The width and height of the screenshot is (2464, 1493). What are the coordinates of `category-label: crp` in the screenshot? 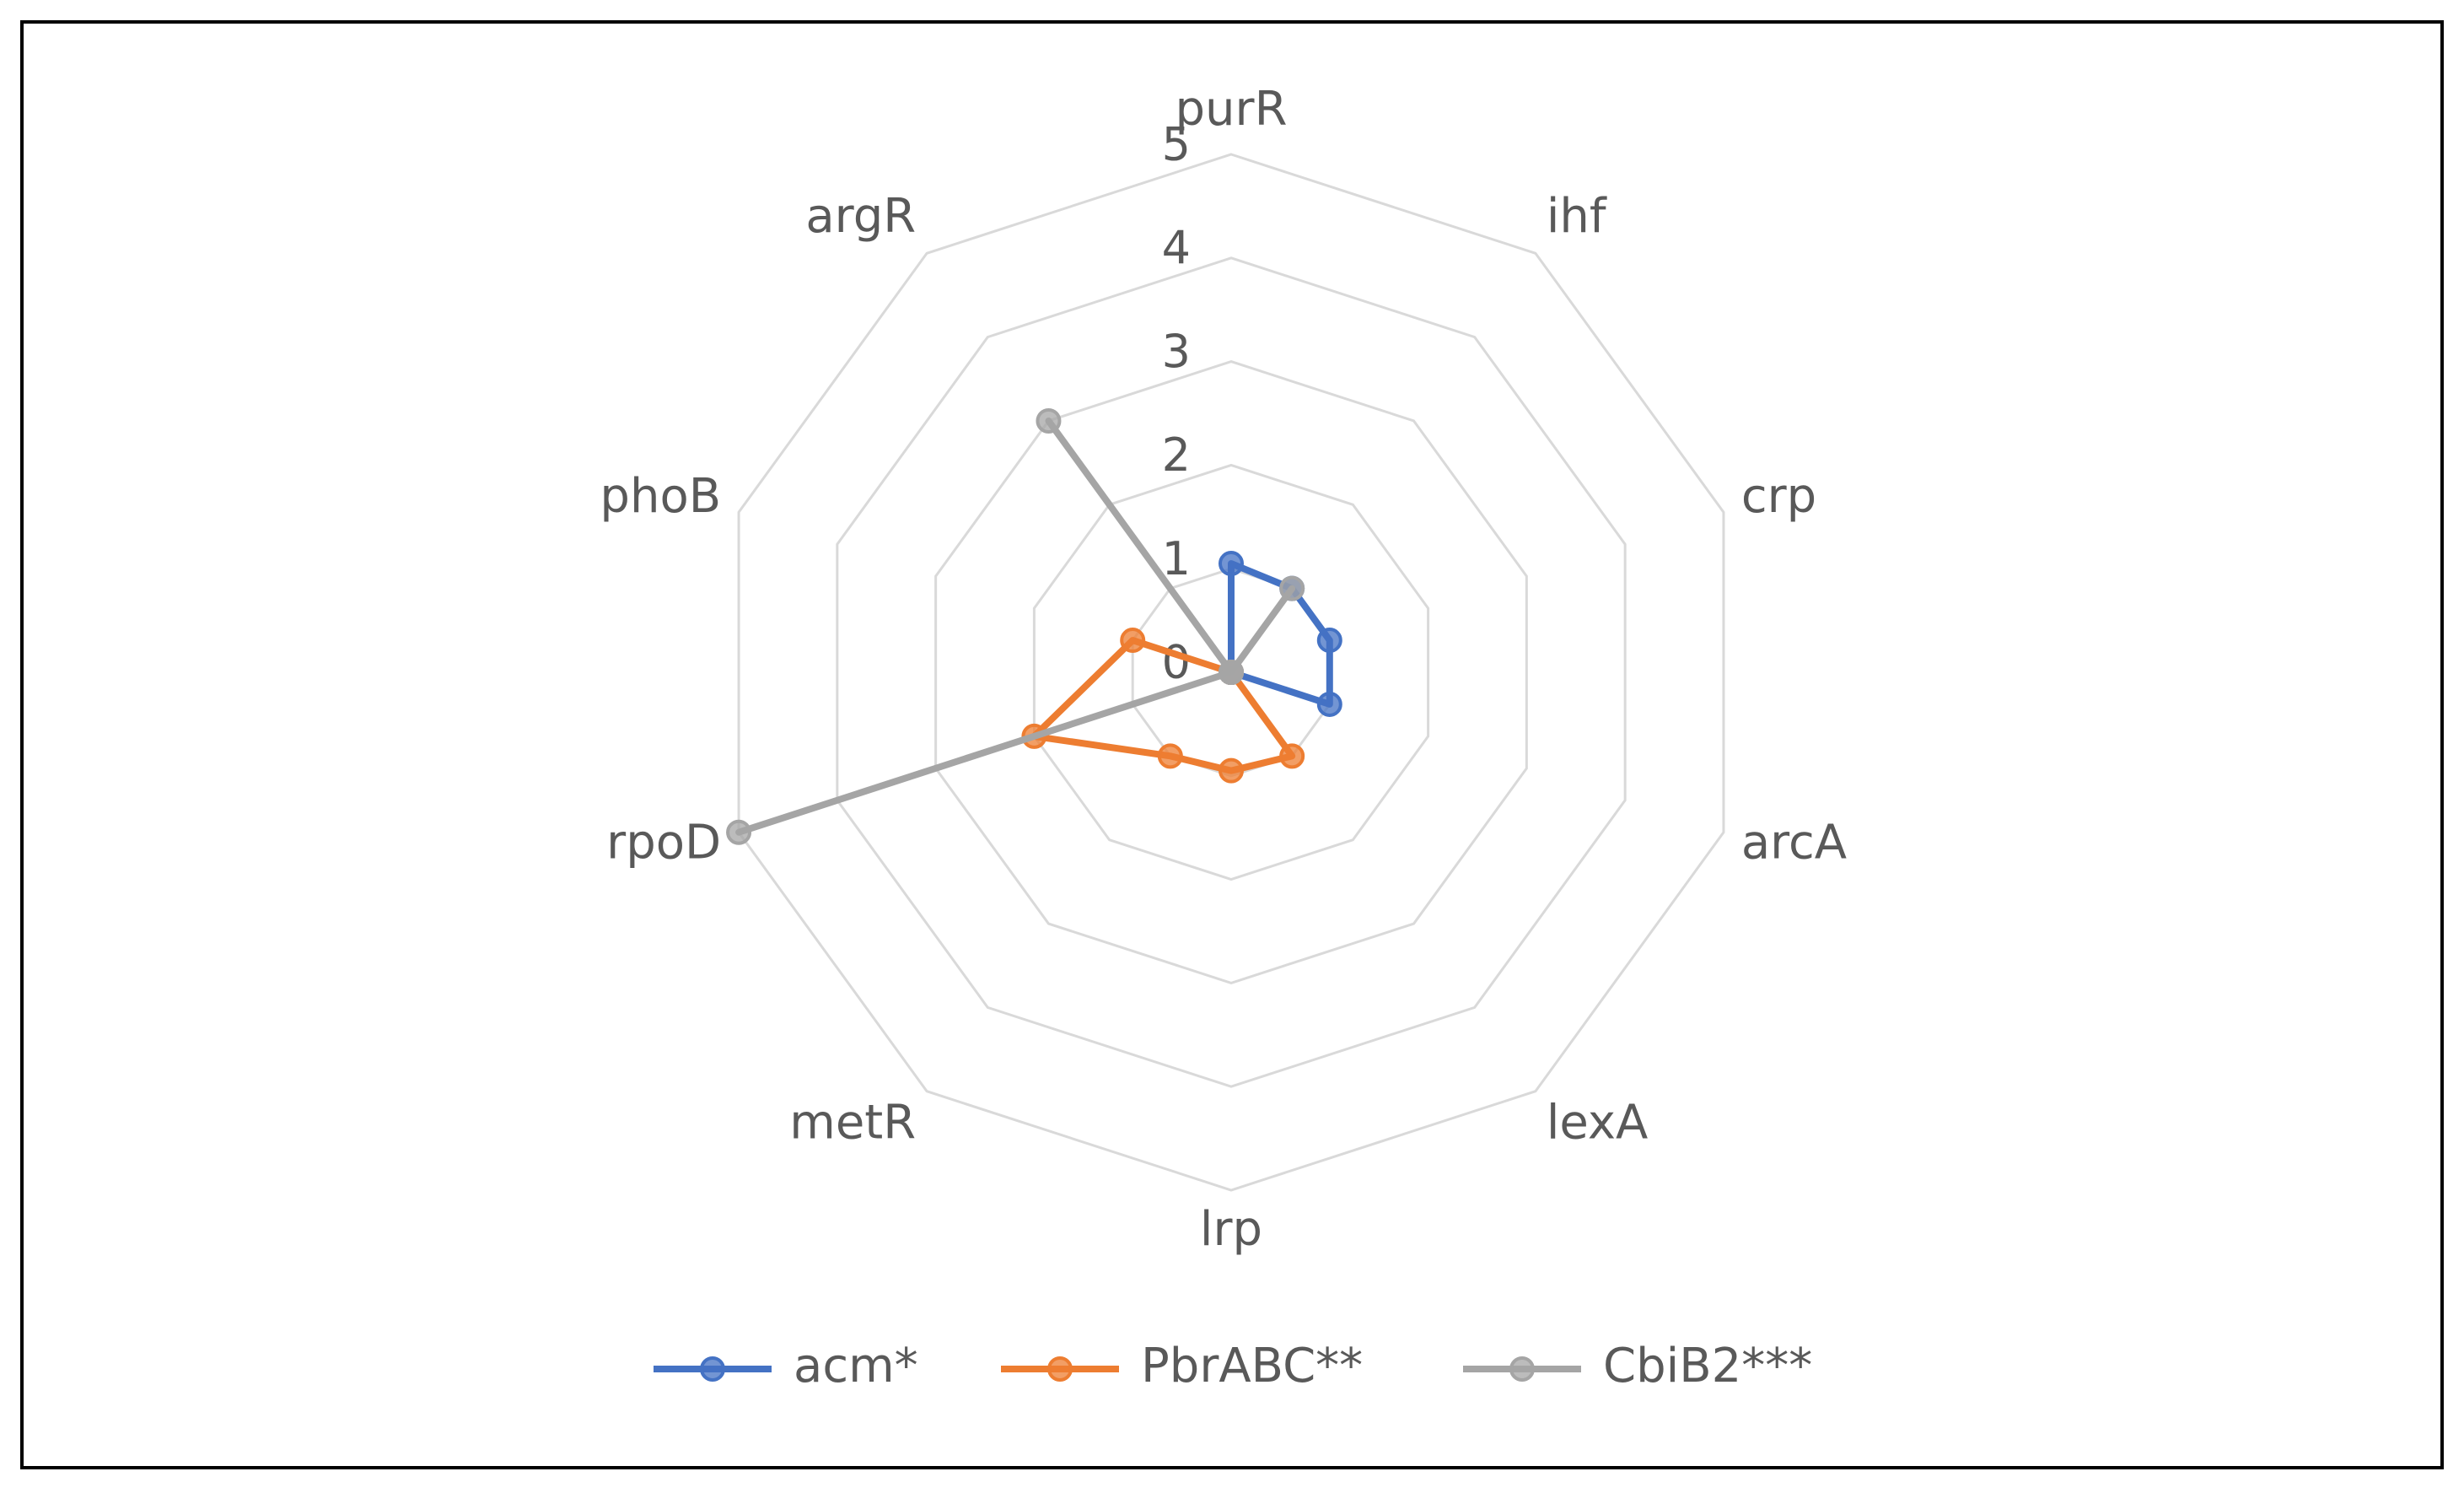 It's located at (1778, 496).